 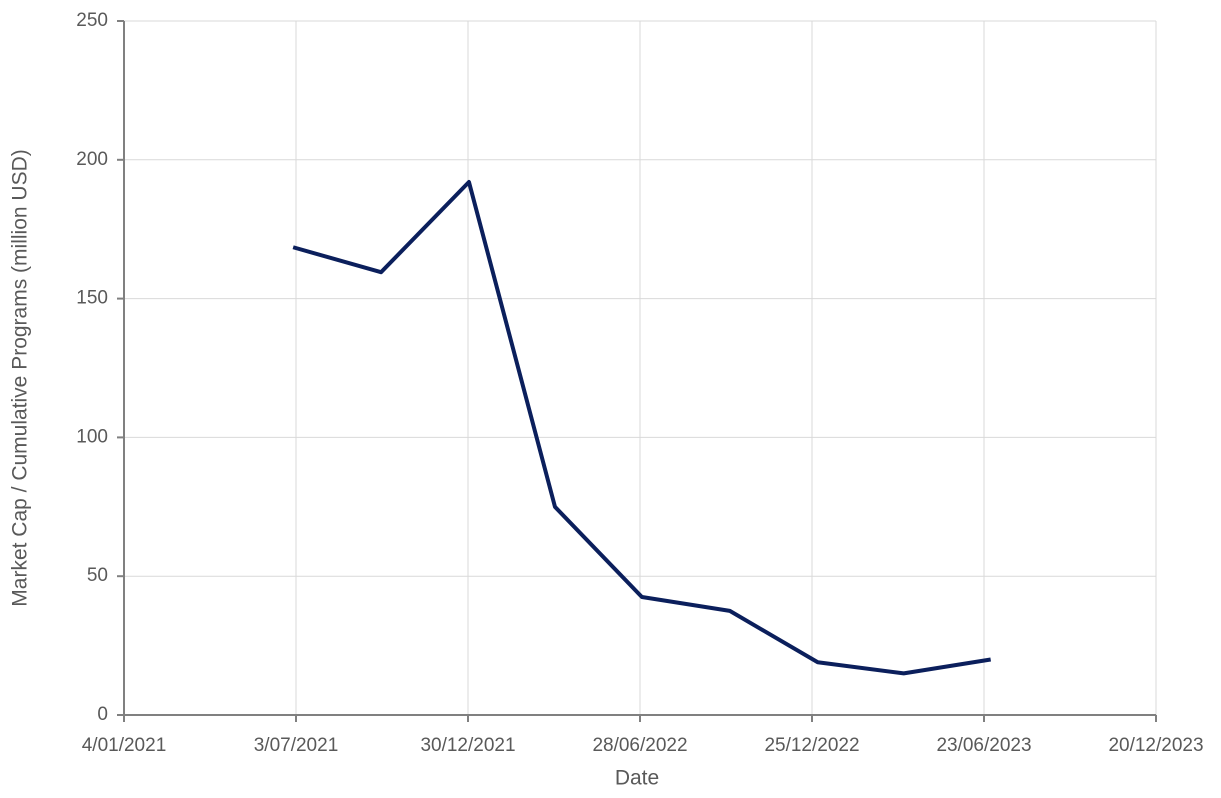 I want to click on x-tick-label: 28/06/2022, so click(x=639, y=745).